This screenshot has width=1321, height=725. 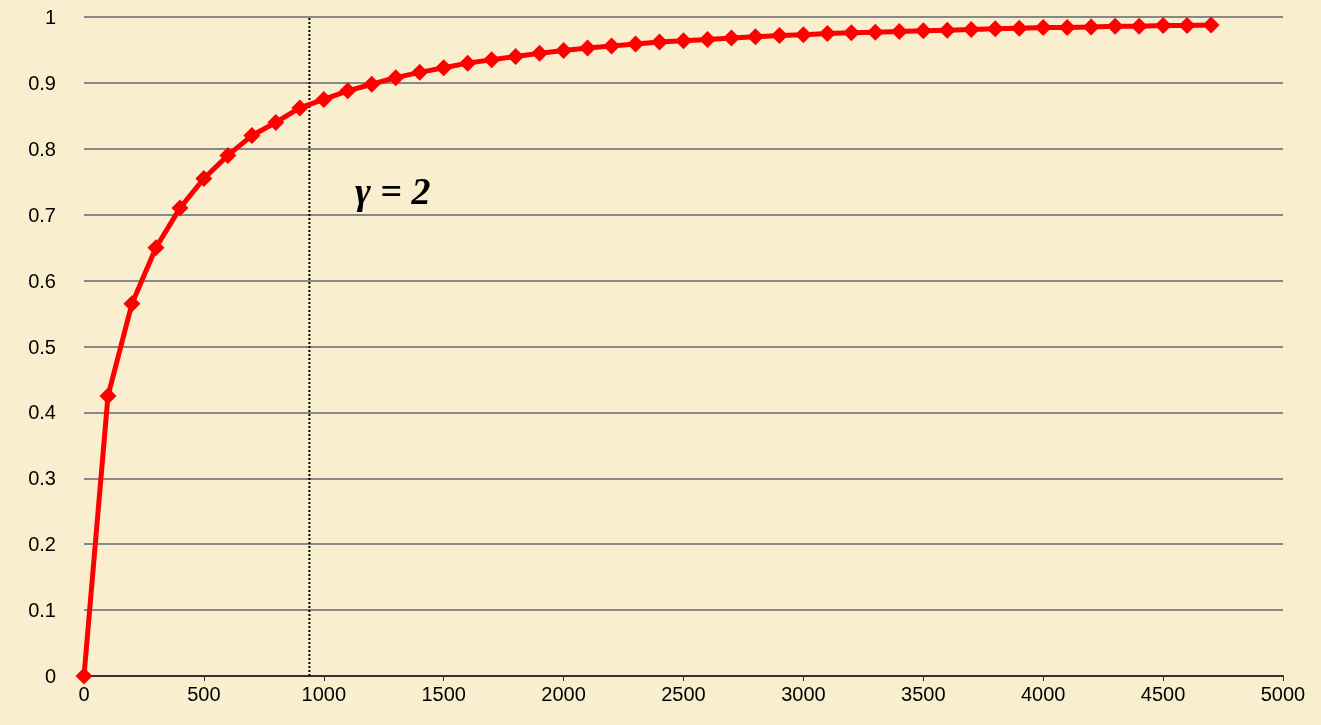 What do you see at coordinates (1043, 694) in the screenshot?
I see `x-tick-label: 4000` at bounding box center [1043, 694].